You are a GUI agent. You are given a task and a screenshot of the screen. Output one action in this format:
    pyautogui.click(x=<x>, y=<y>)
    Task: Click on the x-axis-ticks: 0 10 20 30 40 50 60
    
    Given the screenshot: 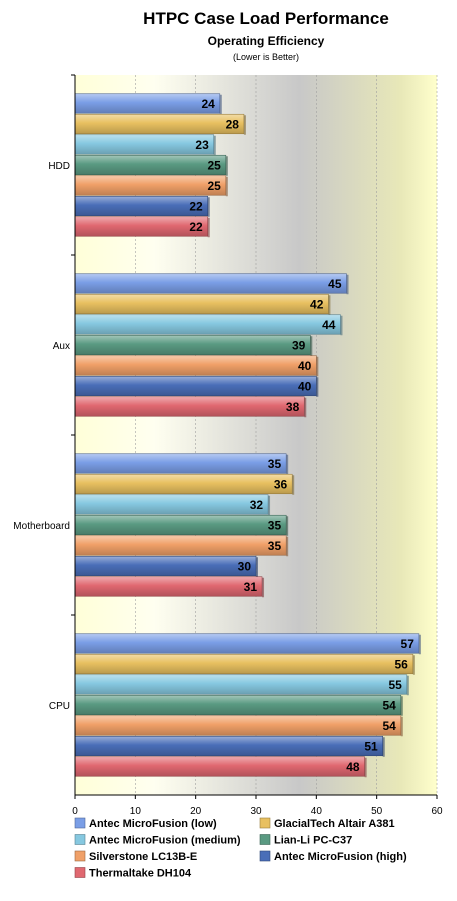 What is the action you would take?
    pyautogui.click(x=257, y=806)
    